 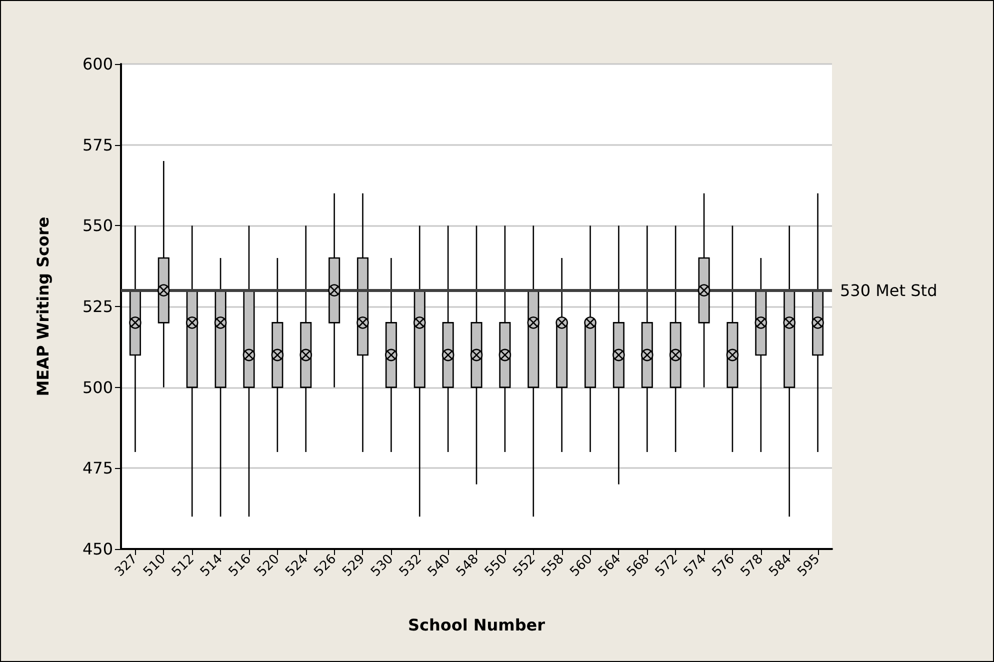 What do you see at coordinates (183, 566) in the screenshot?
I see `x-tick-label: 512` at bounding box center [183, 566].